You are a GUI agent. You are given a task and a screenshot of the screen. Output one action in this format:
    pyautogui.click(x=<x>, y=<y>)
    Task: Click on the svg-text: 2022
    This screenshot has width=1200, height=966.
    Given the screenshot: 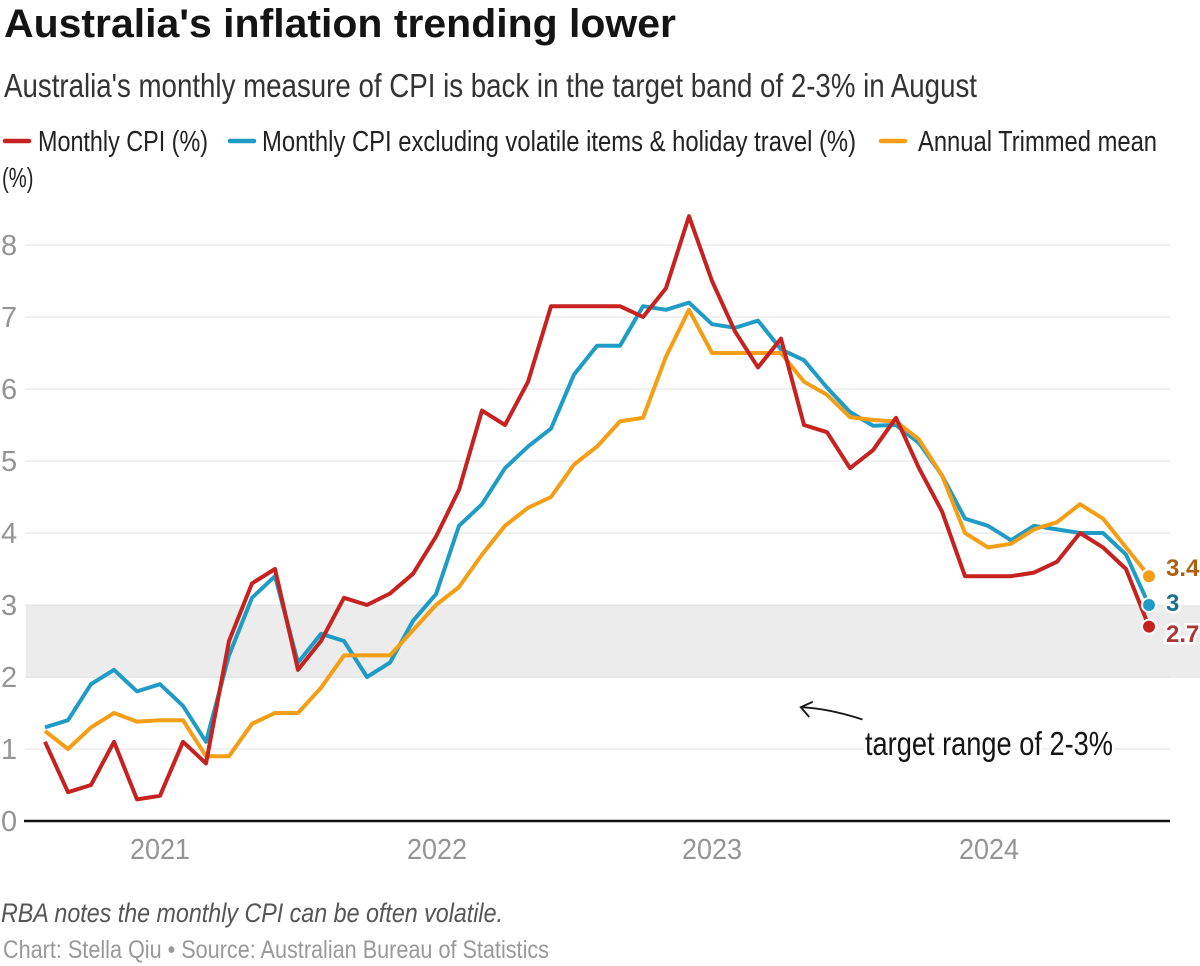 What is the action you would take?
    pyautogui.click(x=437, y=850)
    